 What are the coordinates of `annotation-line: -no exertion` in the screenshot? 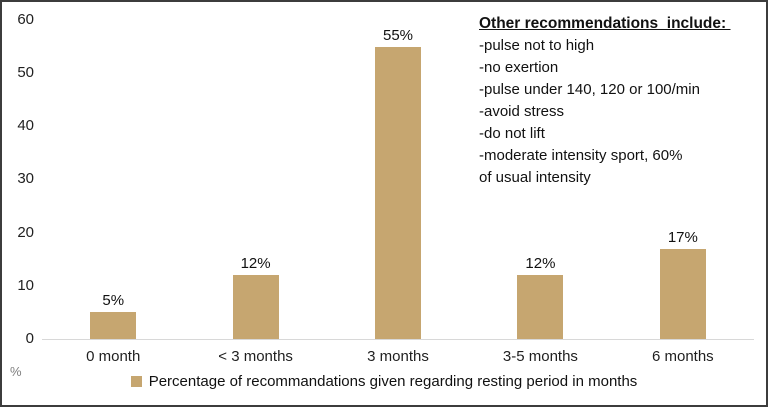 It's located at (519, 67).